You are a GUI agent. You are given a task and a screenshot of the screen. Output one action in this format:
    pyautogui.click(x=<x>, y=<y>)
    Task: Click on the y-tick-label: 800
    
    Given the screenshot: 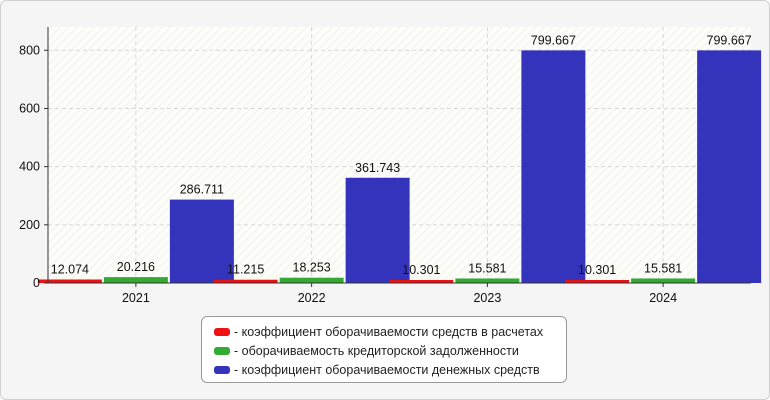 What is the action you would take?
    pyautogui.click(x=29, y=50)
    